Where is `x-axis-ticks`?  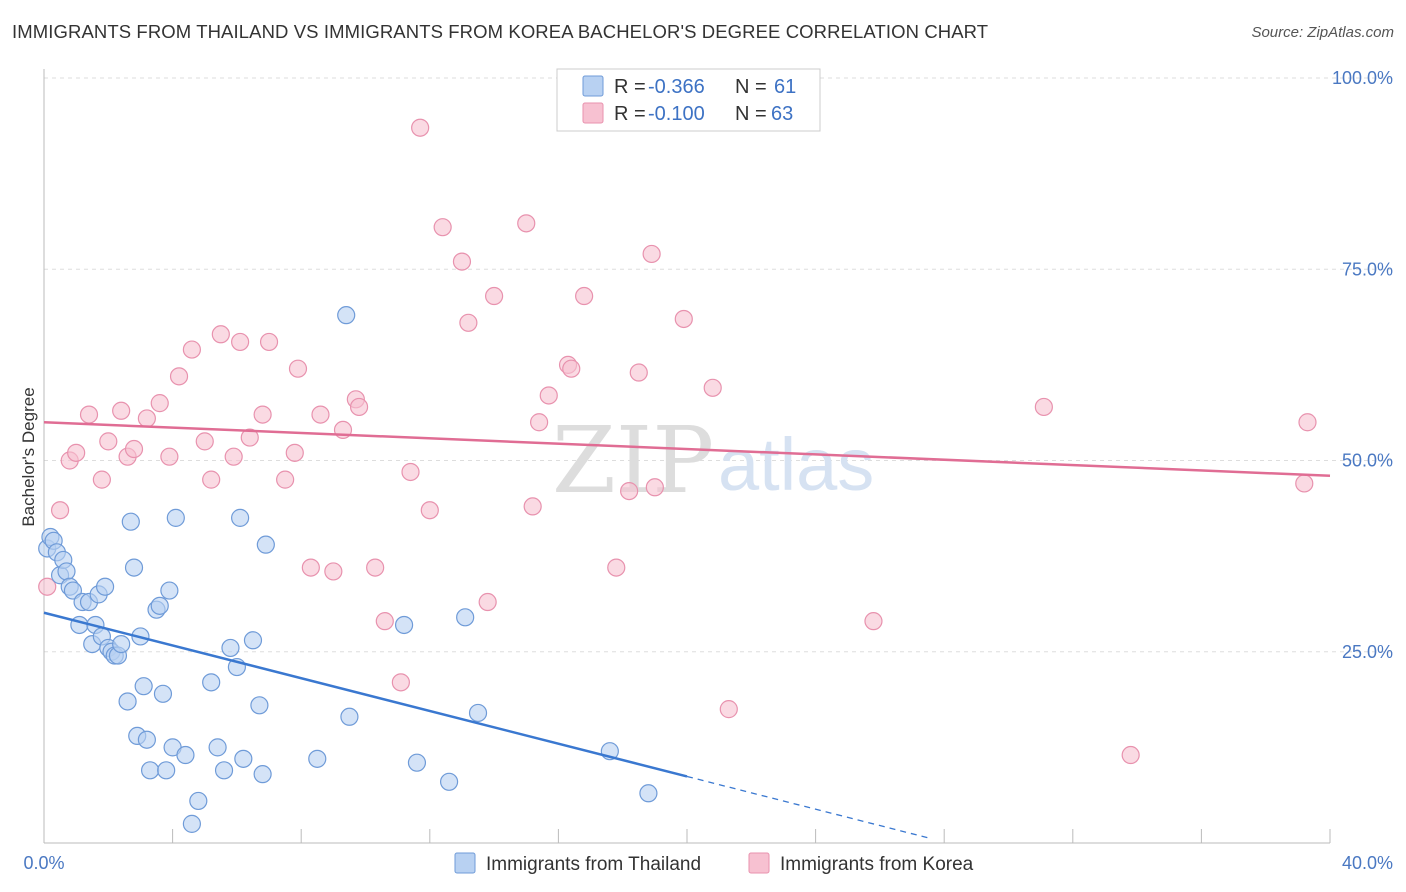 x-axis-ticks is located at coordinates (687, 836).